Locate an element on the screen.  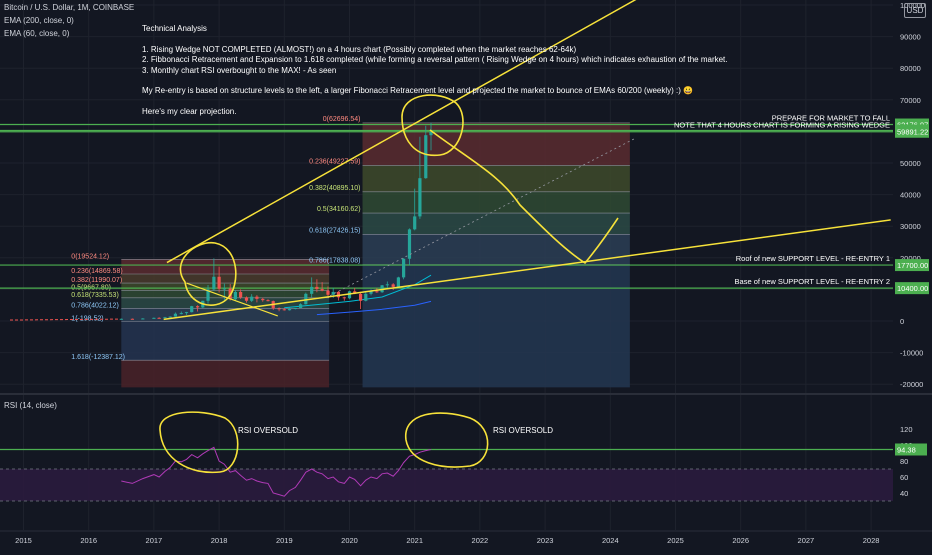
trend-sketch-line is located at coordinates (232, 299).